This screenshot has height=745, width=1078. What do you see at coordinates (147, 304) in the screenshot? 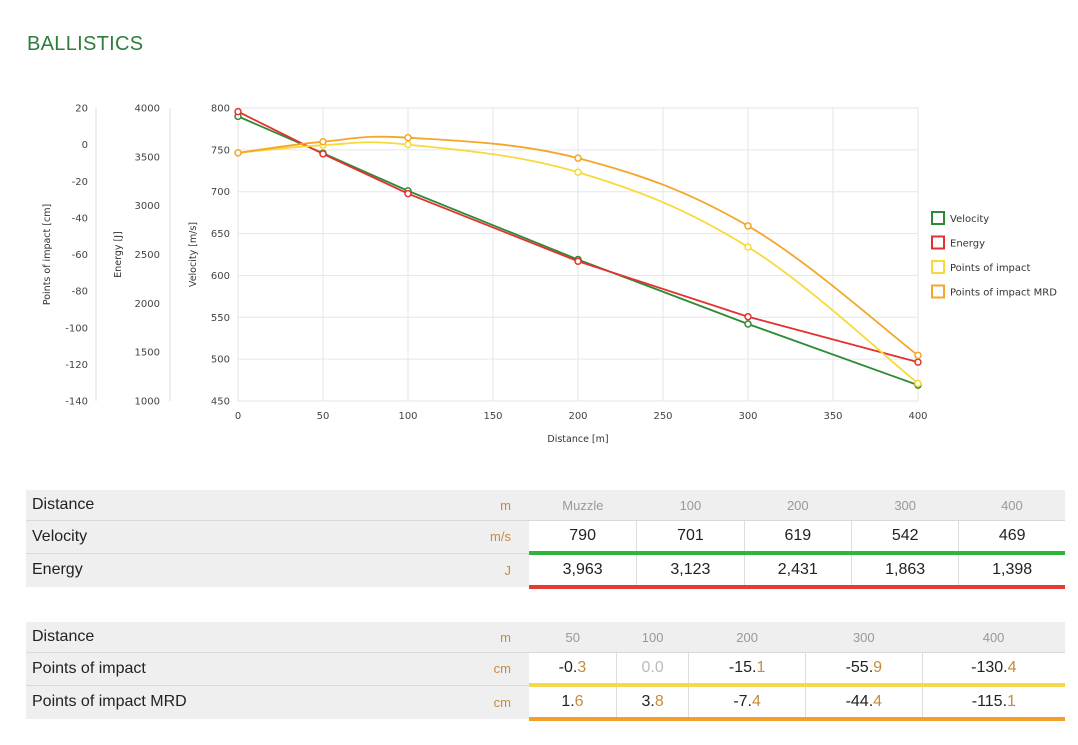
I see `y-tick-label: 2000` at bounding box center [147, 304].